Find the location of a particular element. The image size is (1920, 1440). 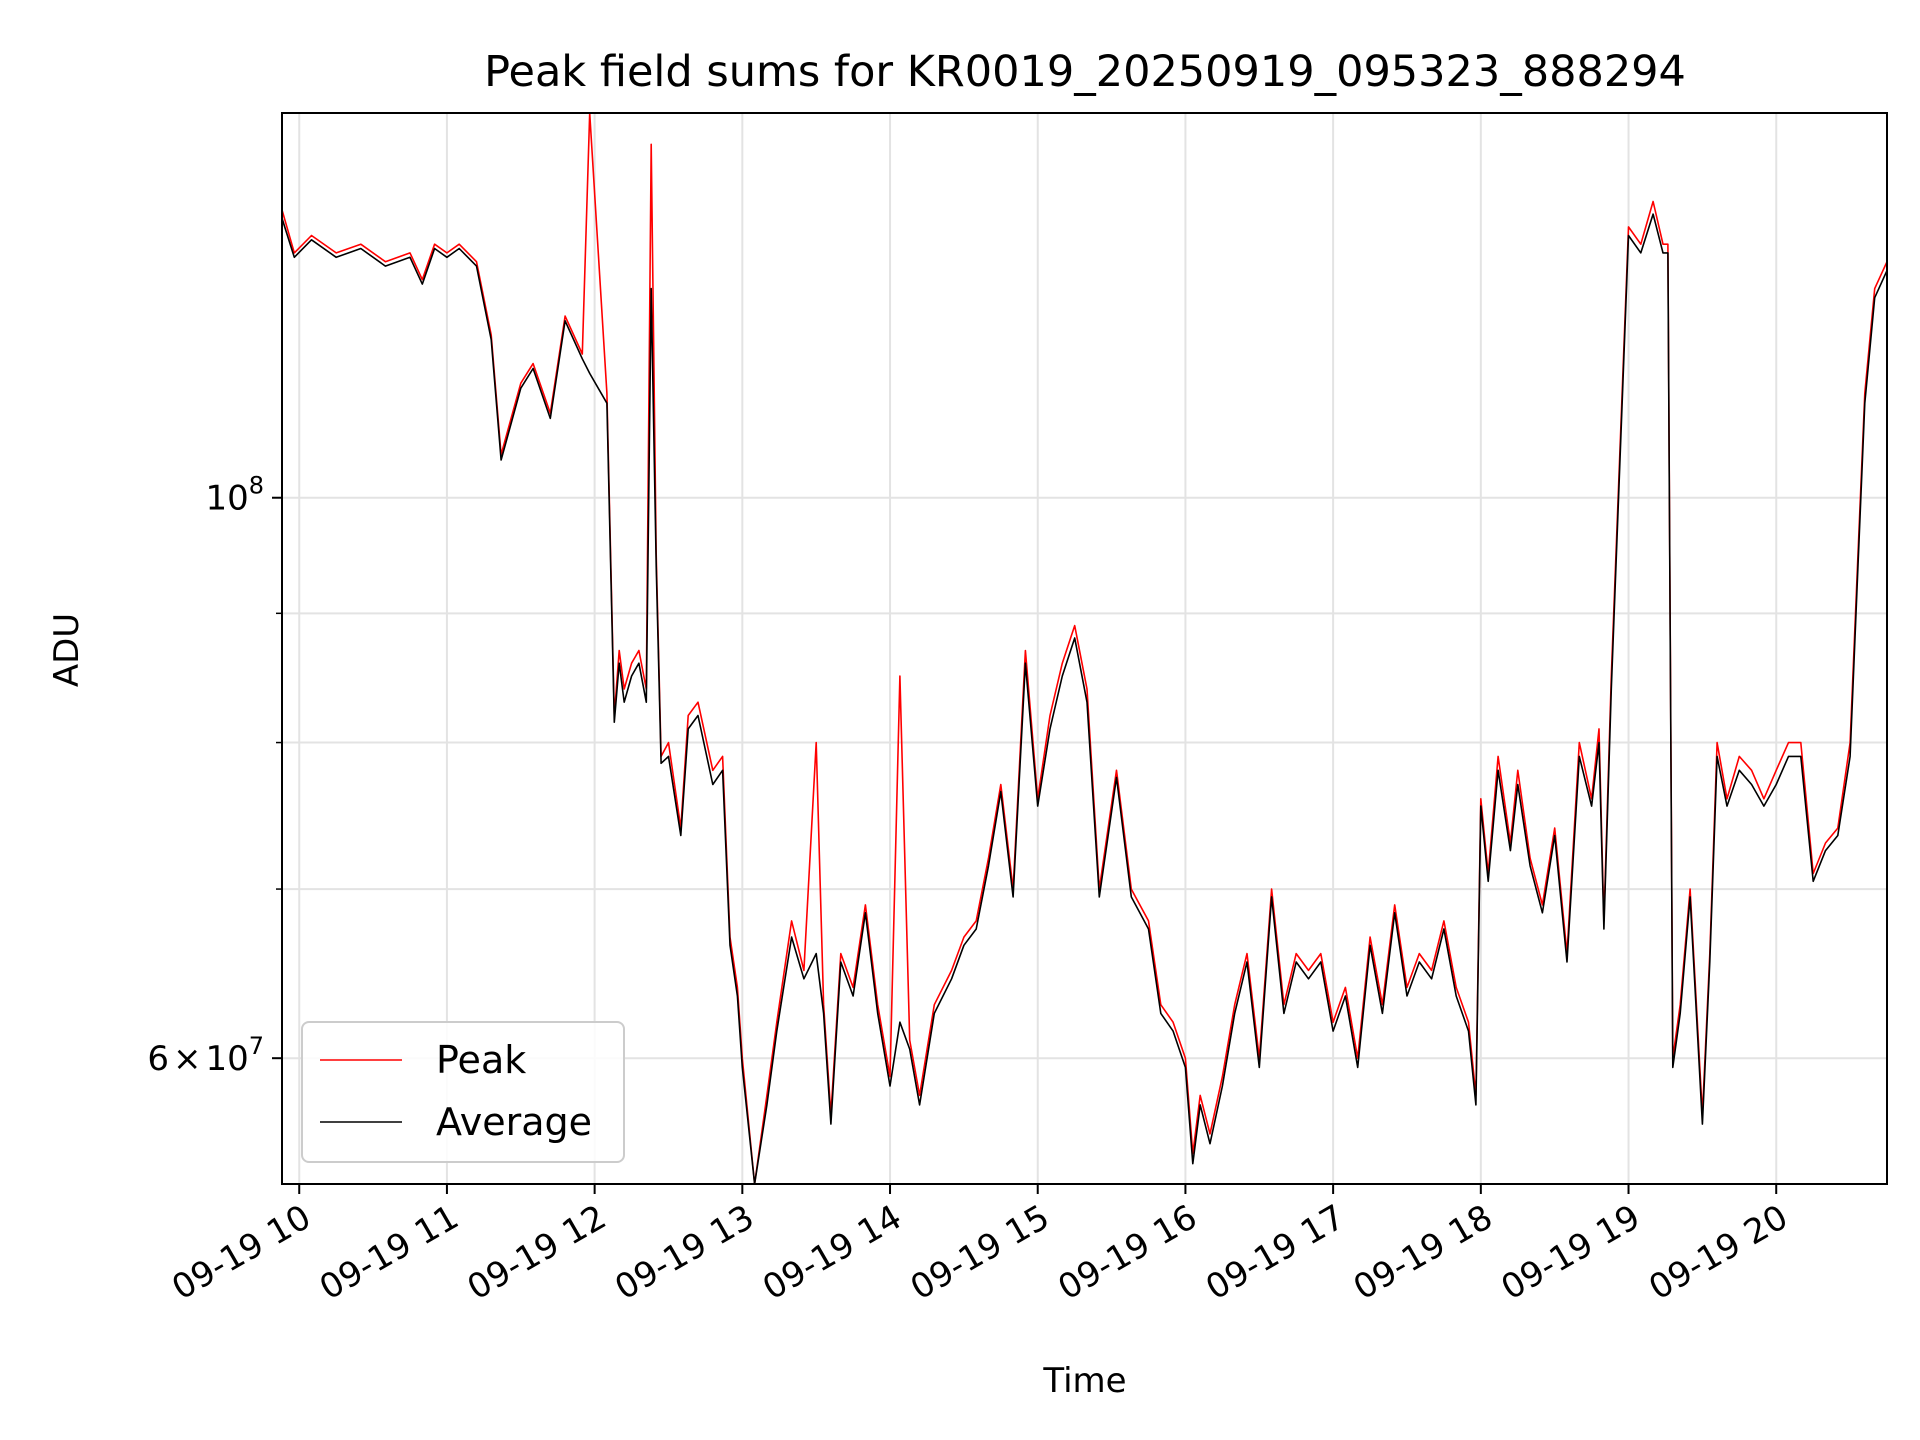

y-axis-label: ADU is located at coordinates (67, 650).